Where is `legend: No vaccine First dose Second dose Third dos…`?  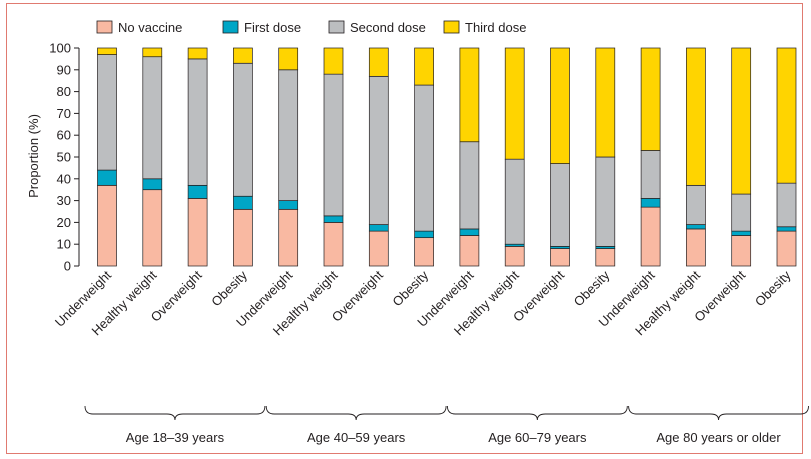
legend: No vaccine First dose Second dose Third dos… is located at coordinates (311, 27).